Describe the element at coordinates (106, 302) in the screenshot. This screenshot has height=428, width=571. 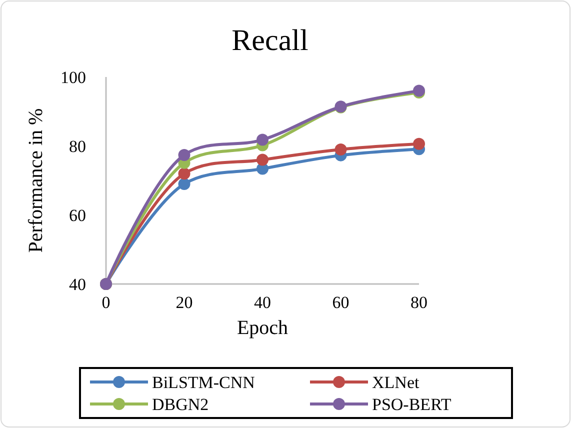
I see `x-tick-label: 0` at that location.